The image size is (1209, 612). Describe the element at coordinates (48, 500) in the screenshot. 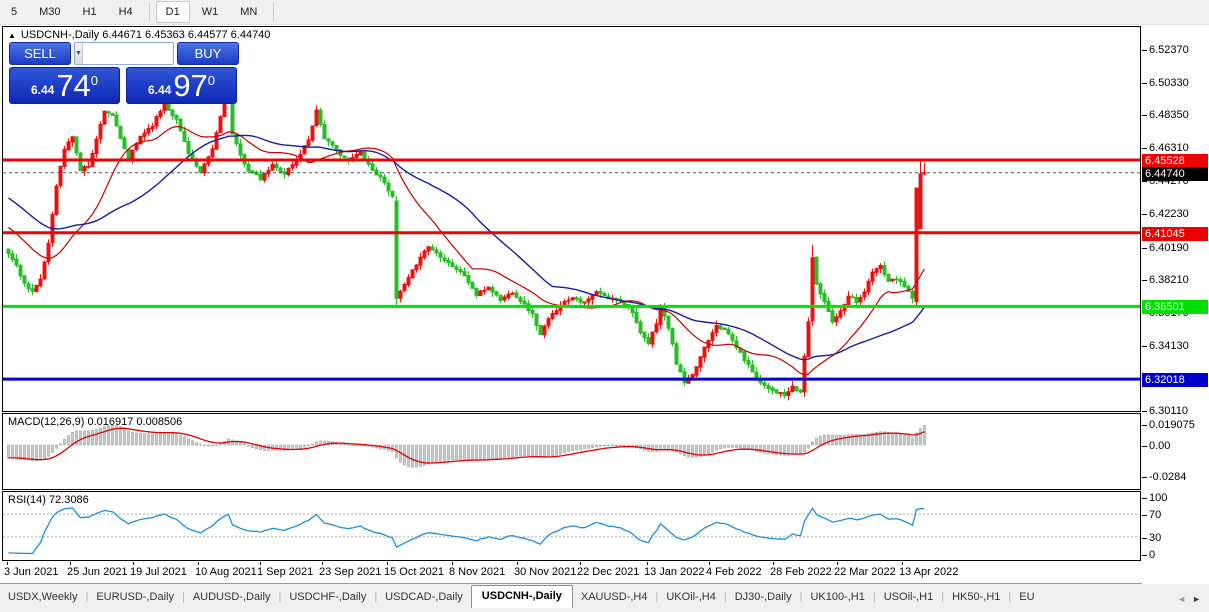

I see `rsi-label: RSI(14) 72.3086` at that location.